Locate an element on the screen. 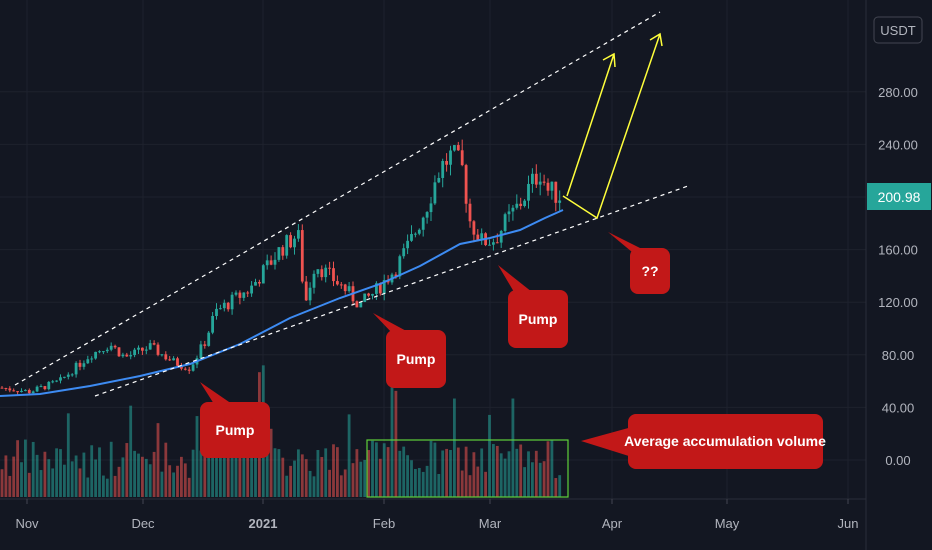 The image size is (932, 550). time-axis: Nov Dec 2021 Feb Mar Apr May Jun is located at coordinates (436, 515).